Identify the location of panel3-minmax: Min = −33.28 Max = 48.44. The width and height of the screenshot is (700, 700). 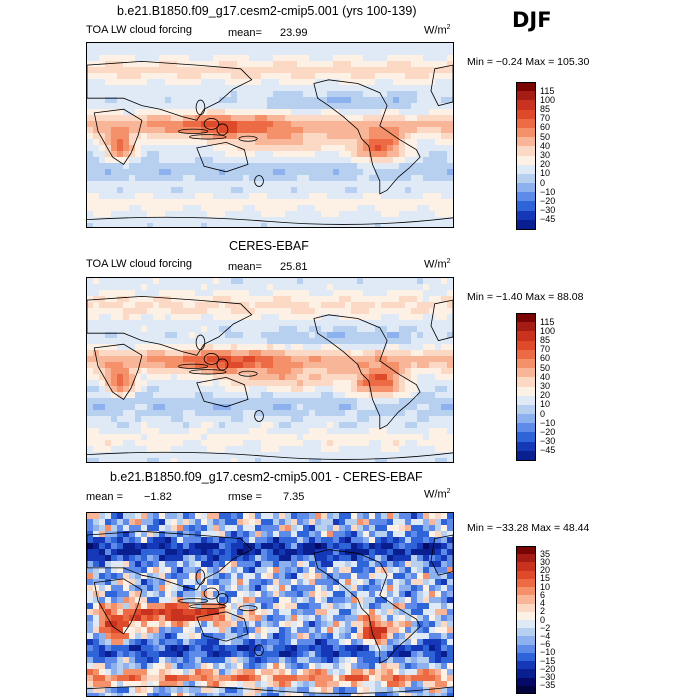
(528, 528).